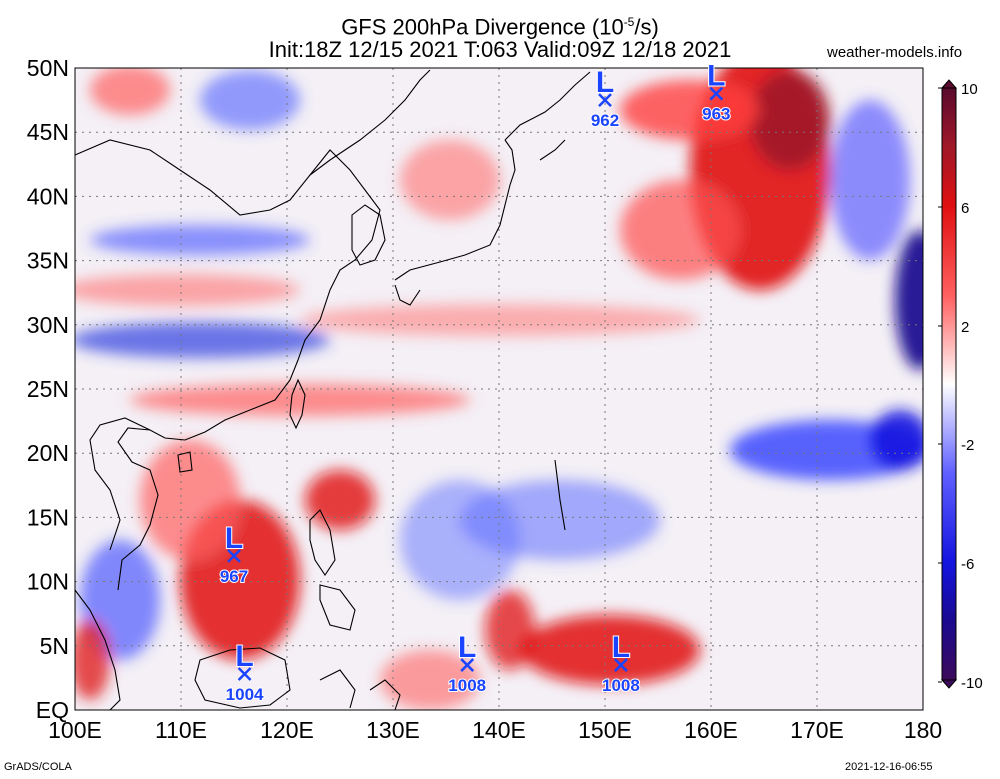 This screenshot has height=779, width=1000. Describe the element at coordinates (817, 730) in the screenshot. I see `lon-label: 170E` at that location.